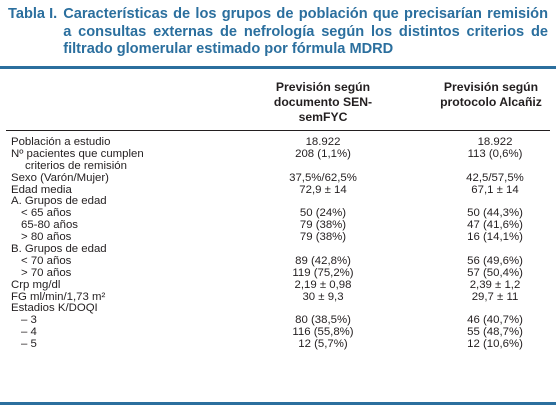 This screenshot has height=411, width=556. What do you see at coordinates (46, 260) in the screenshot?
I see `row-label: < 70 años` at bounding box center [46, 260].